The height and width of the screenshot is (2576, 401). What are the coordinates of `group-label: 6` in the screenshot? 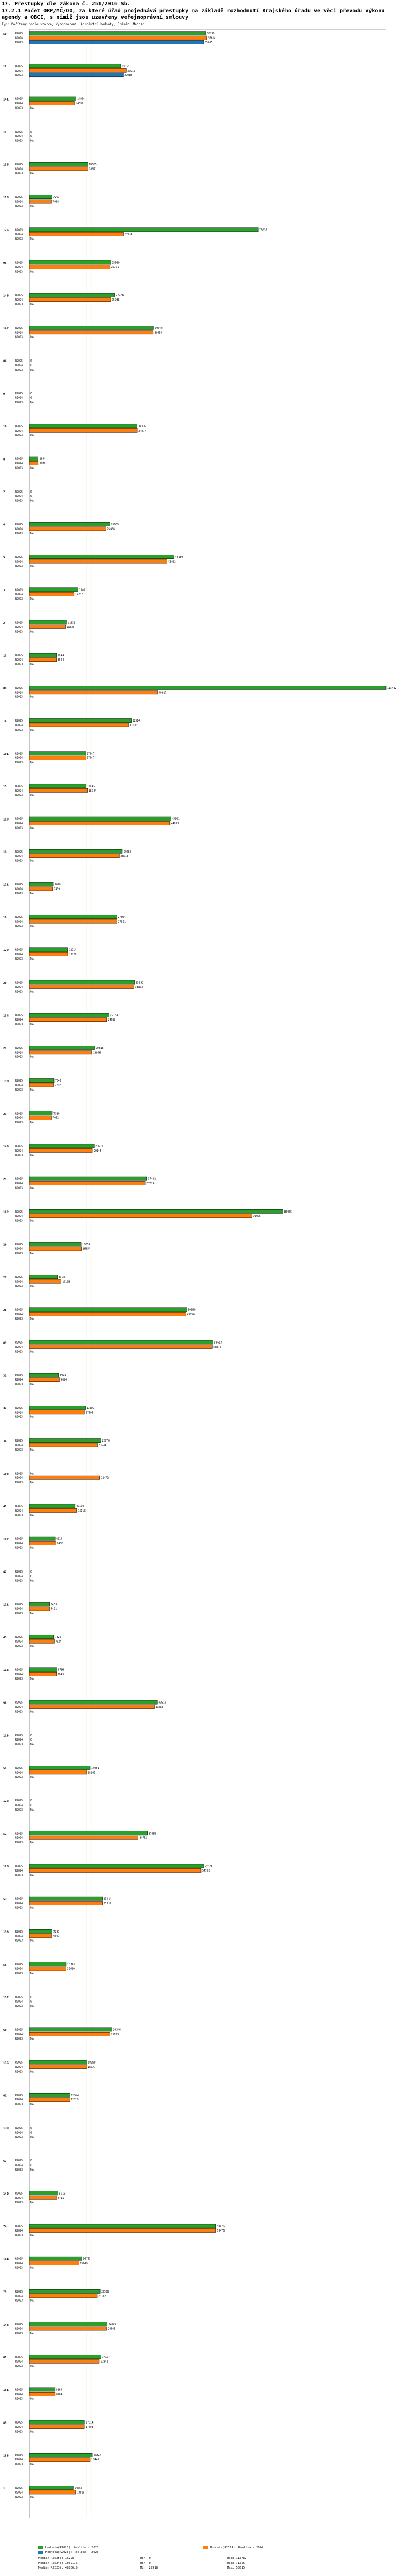 It's located at (4, 525).